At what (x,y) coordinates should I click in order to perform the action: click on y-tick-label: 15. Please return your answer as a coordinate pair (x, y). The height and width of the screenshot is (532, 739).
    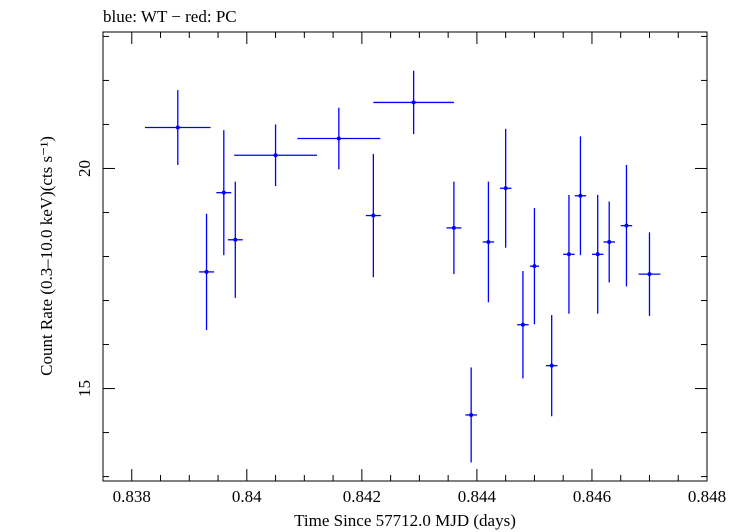
    Looking at the image, I should click on (84, 388).